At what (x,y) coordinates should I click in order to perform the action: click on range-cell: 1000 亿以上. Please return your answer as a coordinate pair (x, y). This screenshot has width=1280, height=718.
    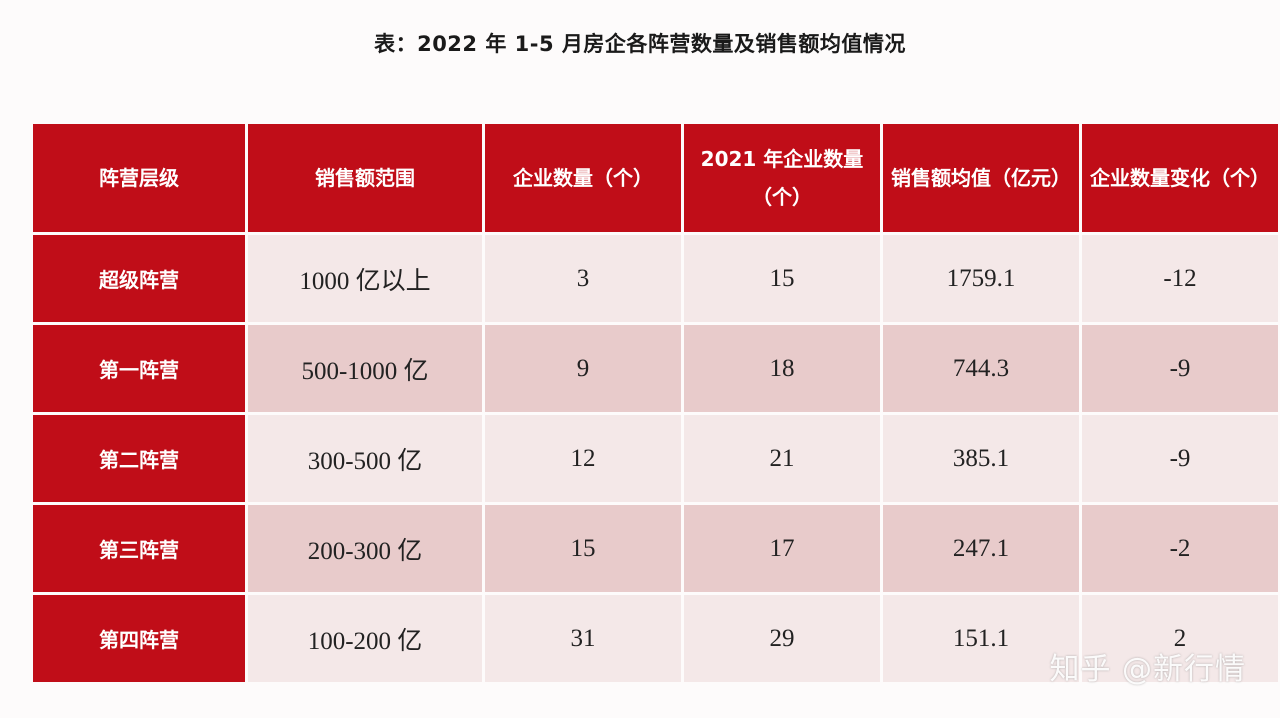
    Looking at the image, I should click on (365, 278).